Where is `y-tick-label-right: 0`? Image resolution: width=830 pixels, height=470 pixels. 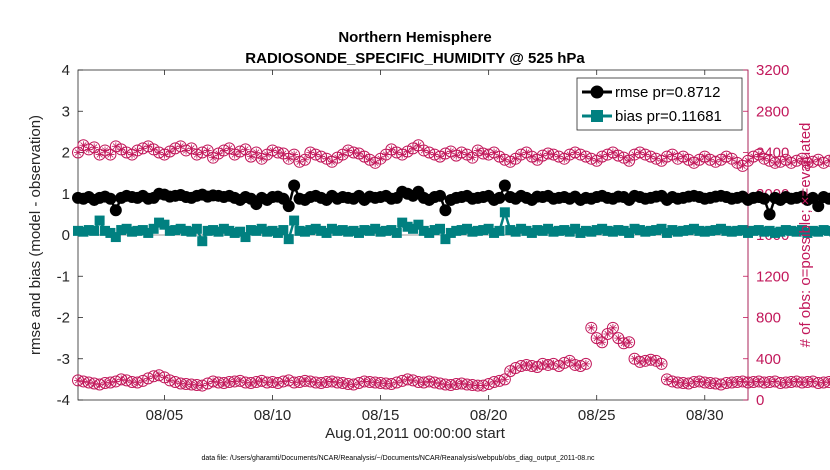 y-tick-label-right: 0 is located at coordinates (760, 400).